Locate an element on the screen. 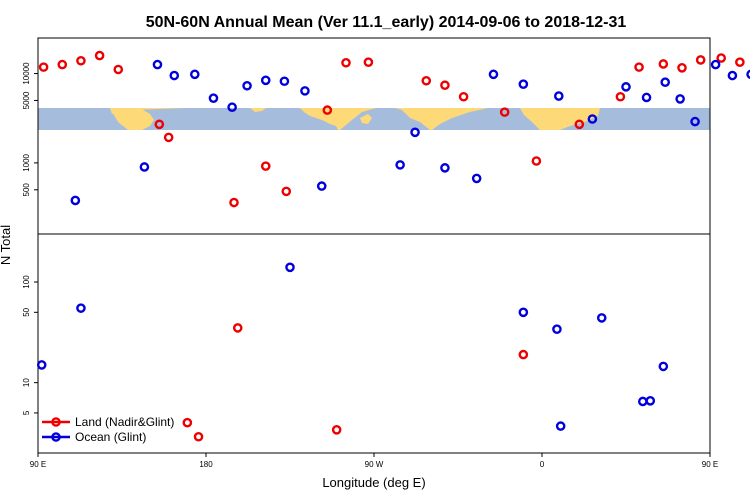  map-ocean-pacific is located at coordinates (385, 119).